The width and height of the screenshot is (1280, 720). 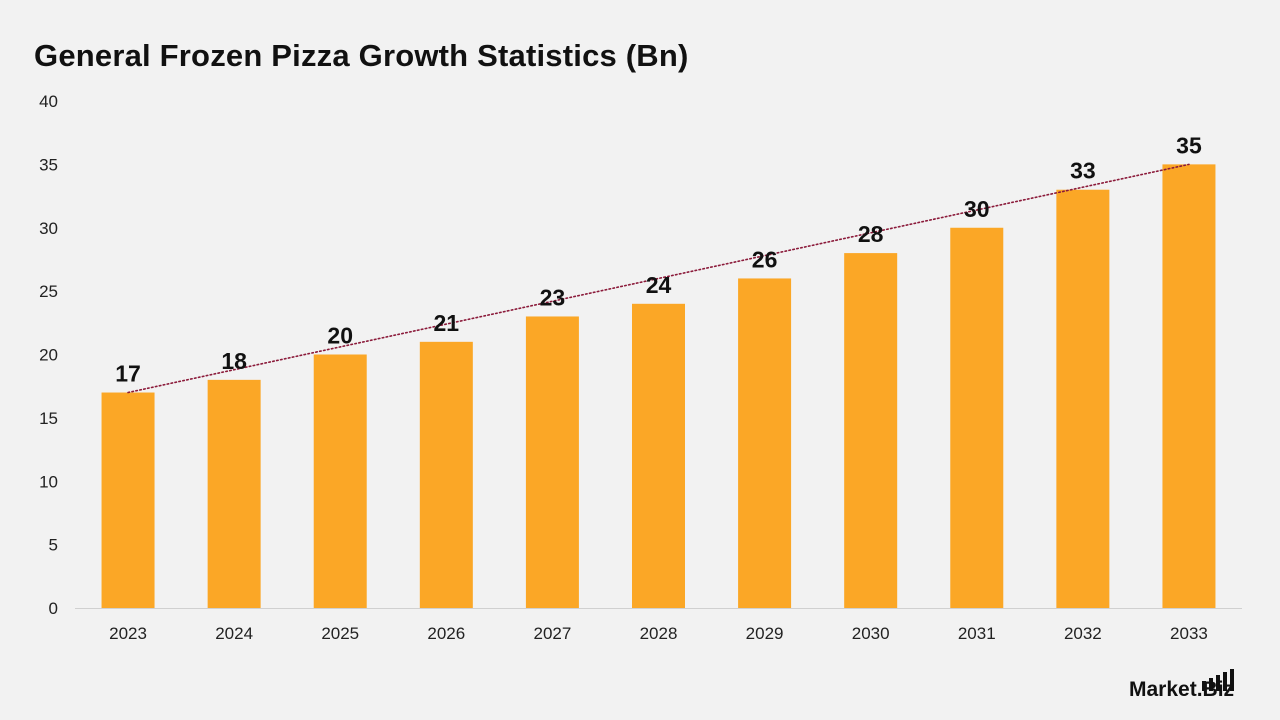 I want to click on data-label: 20, so click(x=340, y=336).